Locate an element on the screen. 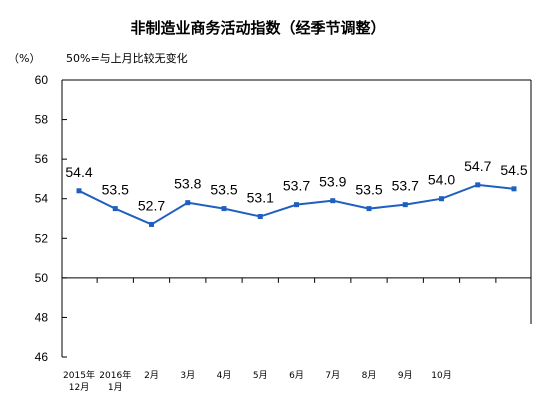 Image resolution: width=552 pixels, height=404 pixels. x-tick-label: 8月 is located at coordinates (369, 375).